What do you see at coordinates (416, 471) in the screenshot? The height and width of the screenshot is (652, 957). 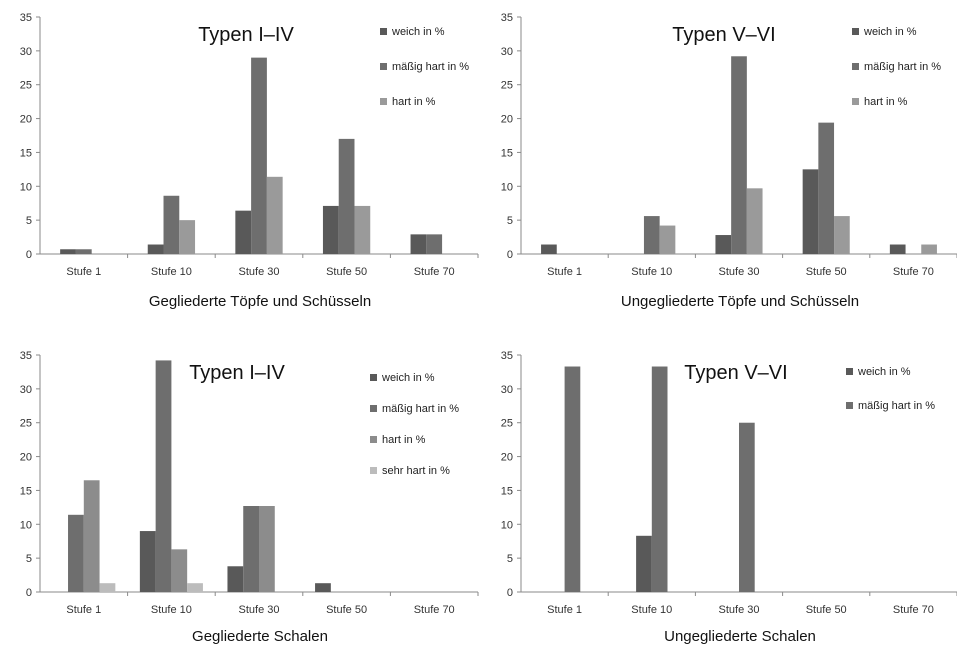 I see `legend-label: sehr hart in %` at bounding box center [416, 471].